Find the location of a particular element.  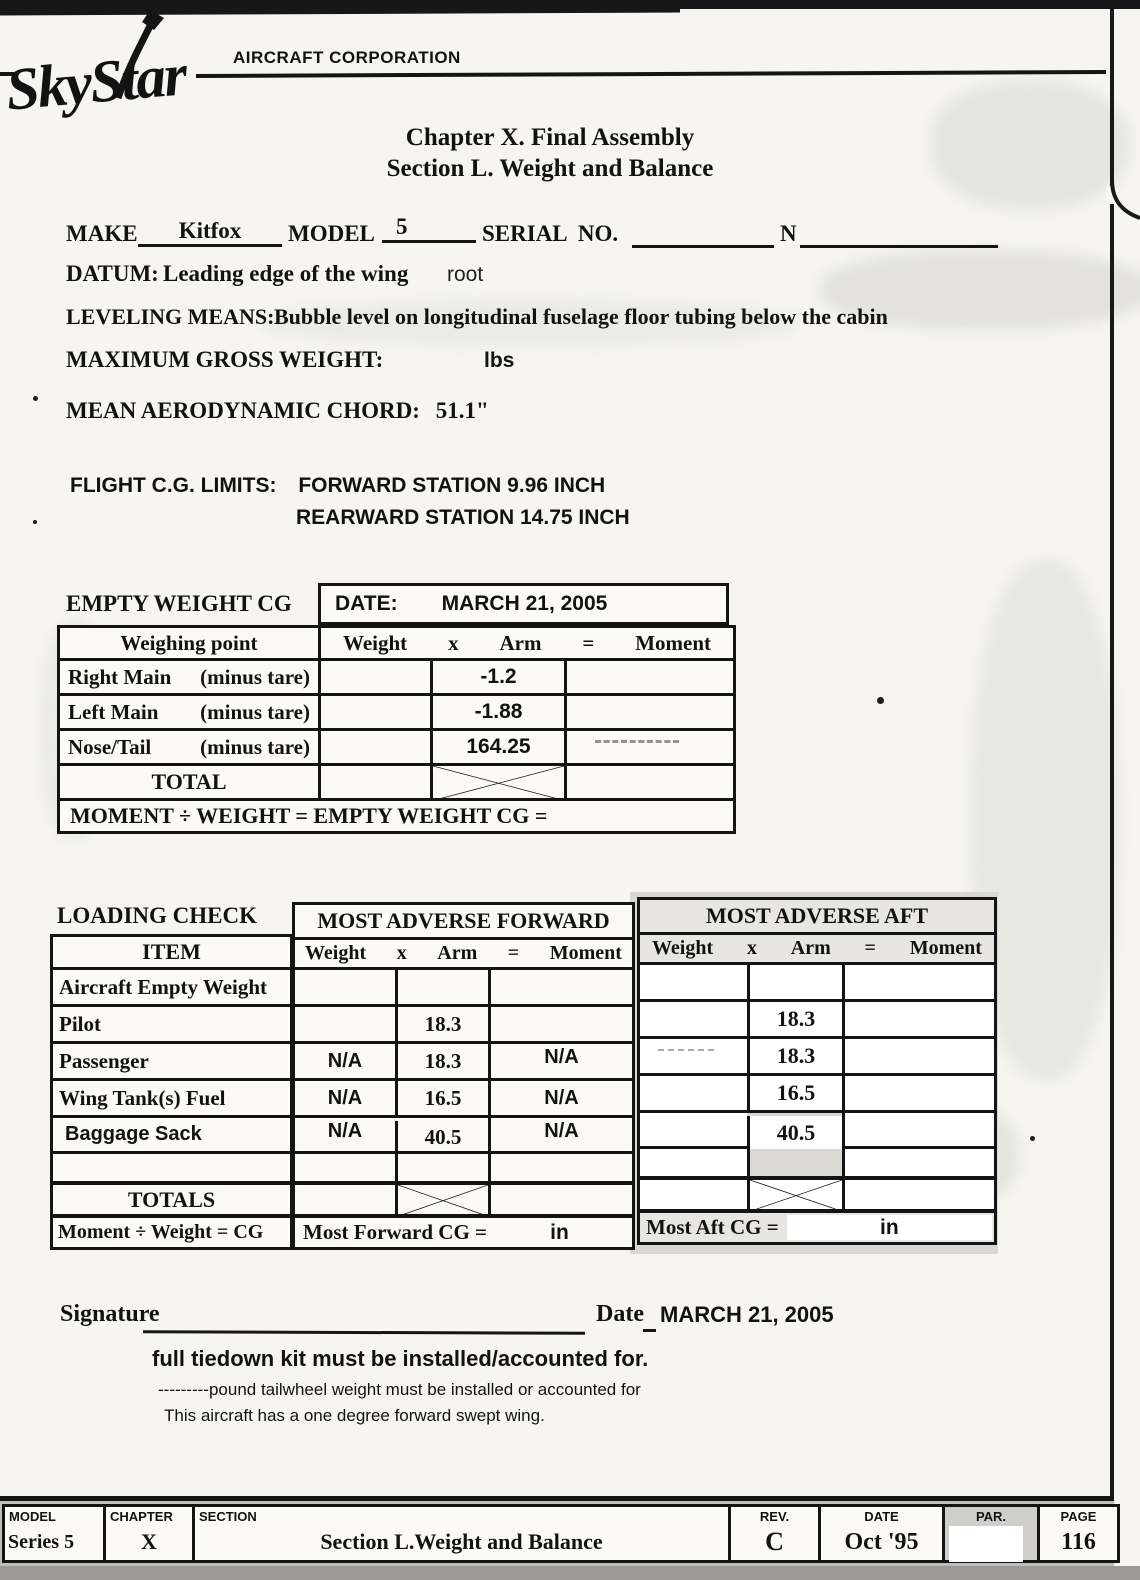

fwd-r1-arm: 18.3 is located at coordinates (441, 1024).